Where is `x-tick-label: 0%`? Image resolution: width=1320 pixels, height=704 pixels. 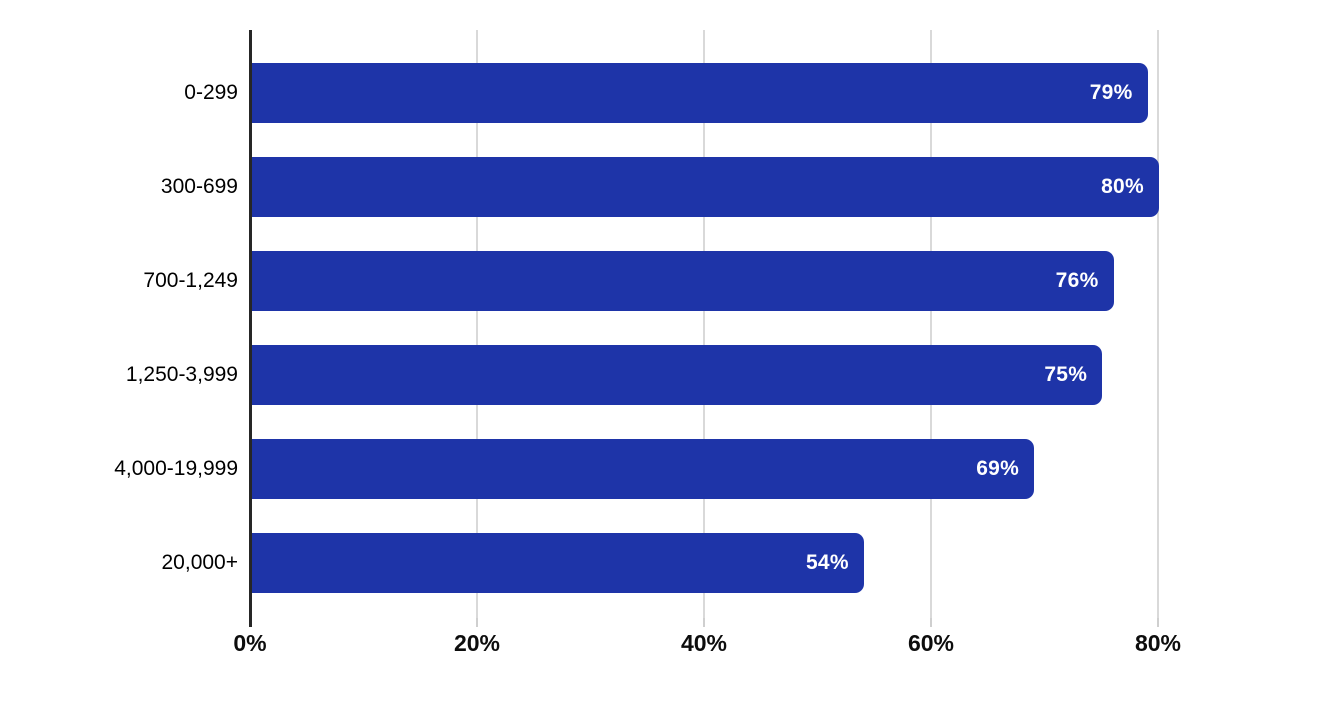 x-tick-label: 0% is located at coordinates (250, 643).